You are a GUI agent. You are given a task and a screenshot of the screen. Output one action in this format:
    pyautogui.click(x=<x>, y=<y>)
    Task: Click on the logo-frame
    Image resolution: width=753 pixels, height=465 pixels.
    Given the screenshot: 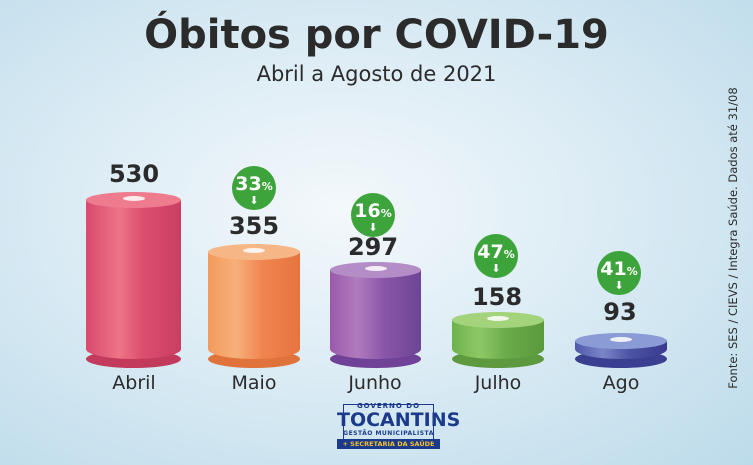 What is the action you would take?
    pyautogui.click(x=388, y=423)
    